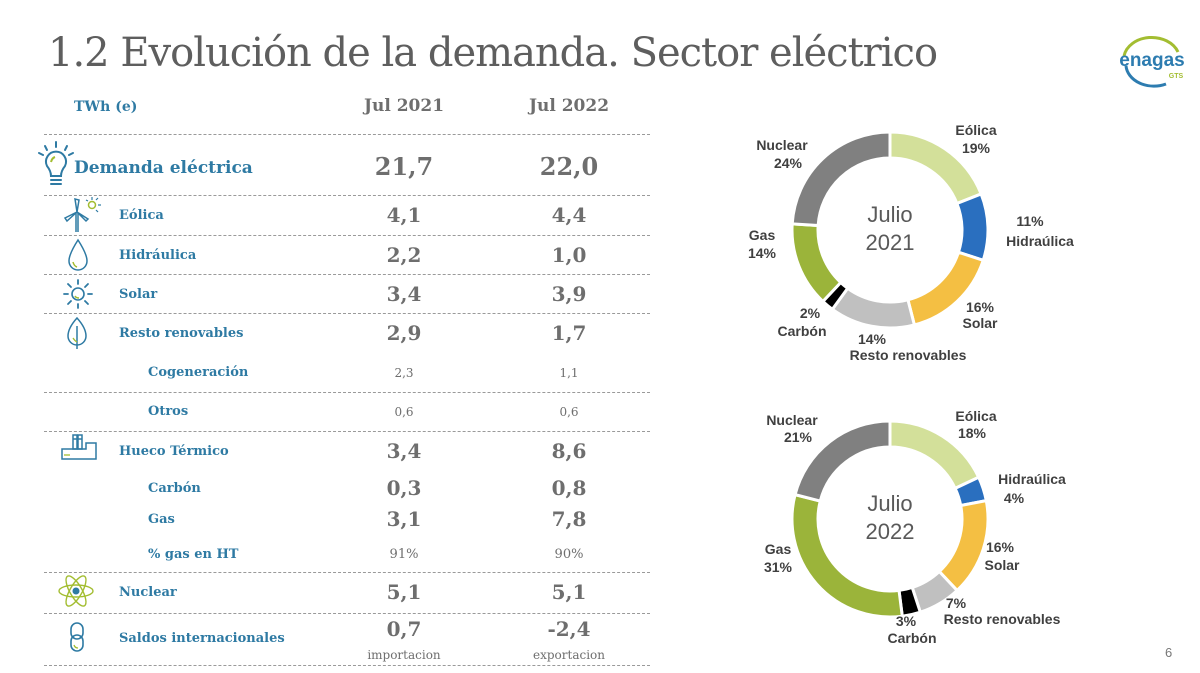 Image resolution: width=1200 pixels, height=673 pixels. Describe the element at coordinates (778, 567) in the screenshot. I see `label-gas-pct: 31%` at that location.